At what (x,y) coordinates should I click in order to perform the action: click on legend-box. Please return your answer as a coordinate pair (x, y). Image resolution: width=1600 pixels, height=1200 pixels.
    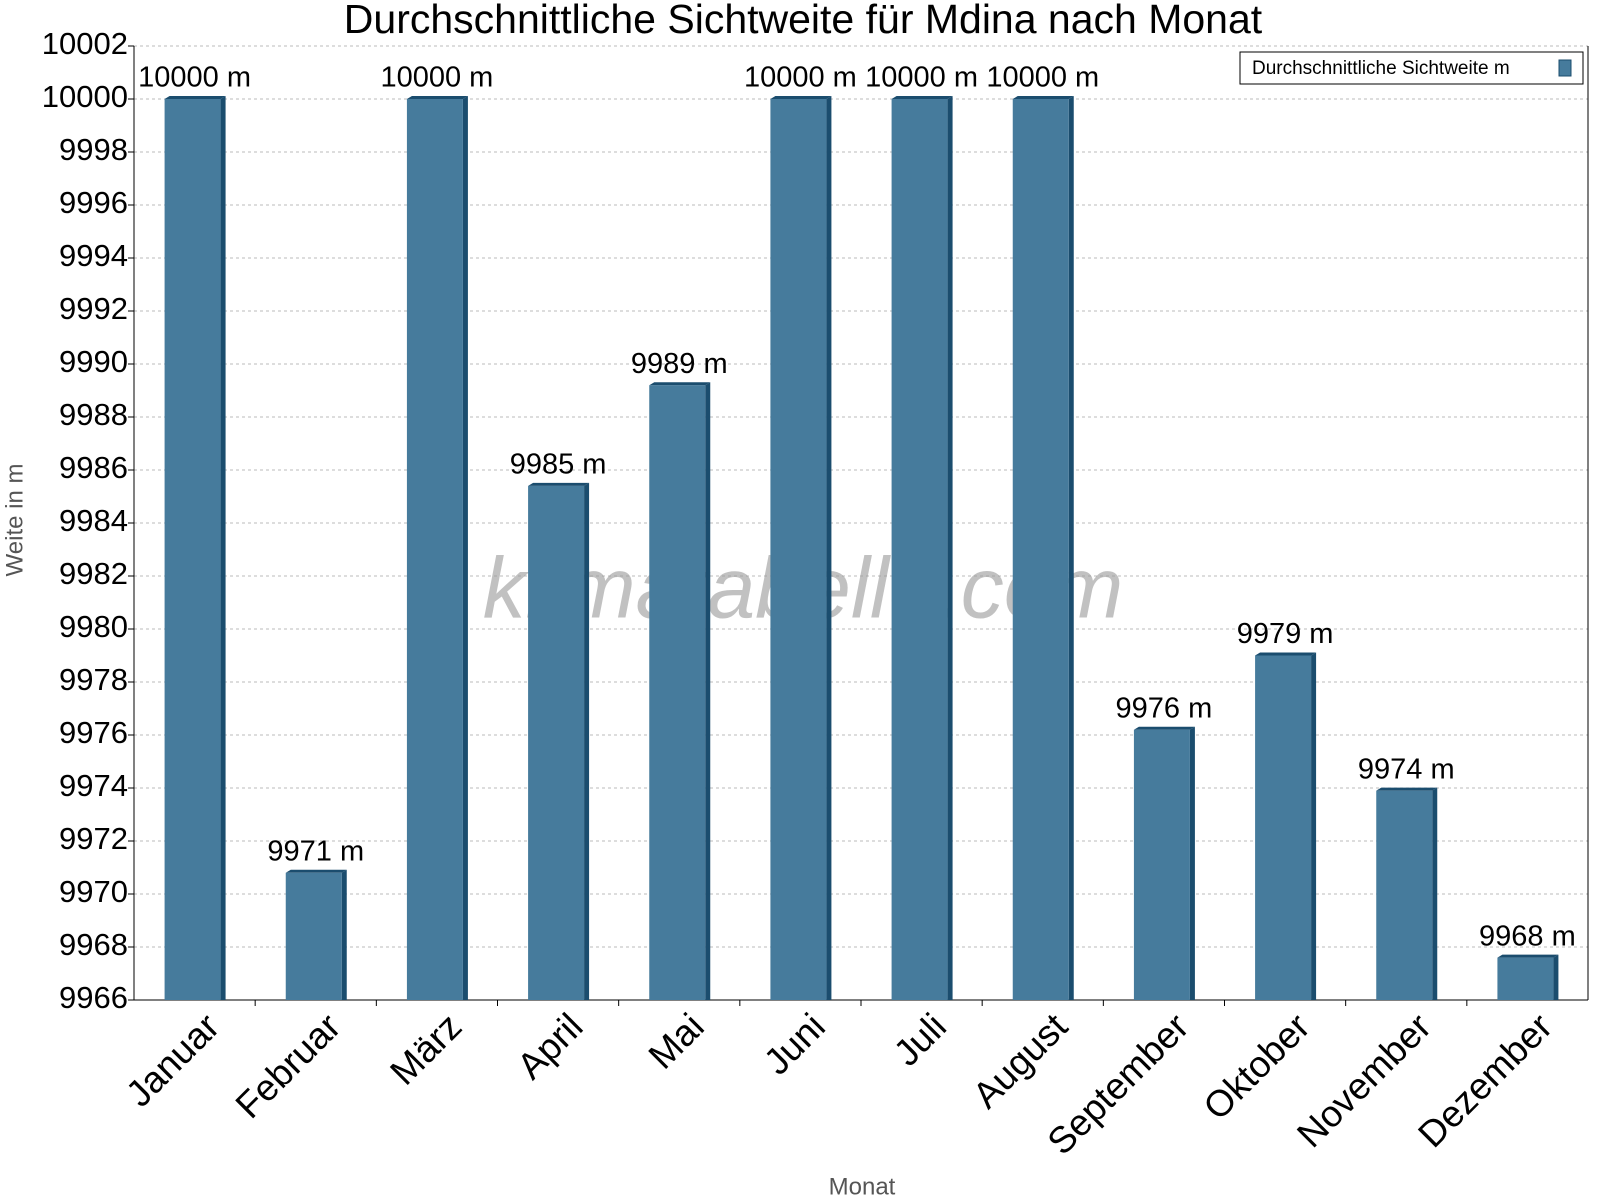
    Looking at the image, I should click on (1411, 68).